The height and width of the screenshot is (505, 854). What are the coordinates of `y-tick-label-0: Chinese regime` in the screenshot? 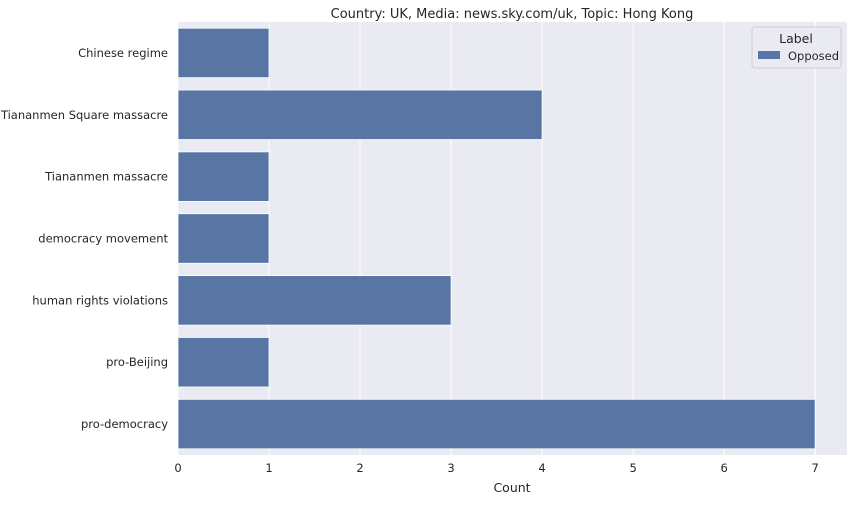 It's located at (123, 53).